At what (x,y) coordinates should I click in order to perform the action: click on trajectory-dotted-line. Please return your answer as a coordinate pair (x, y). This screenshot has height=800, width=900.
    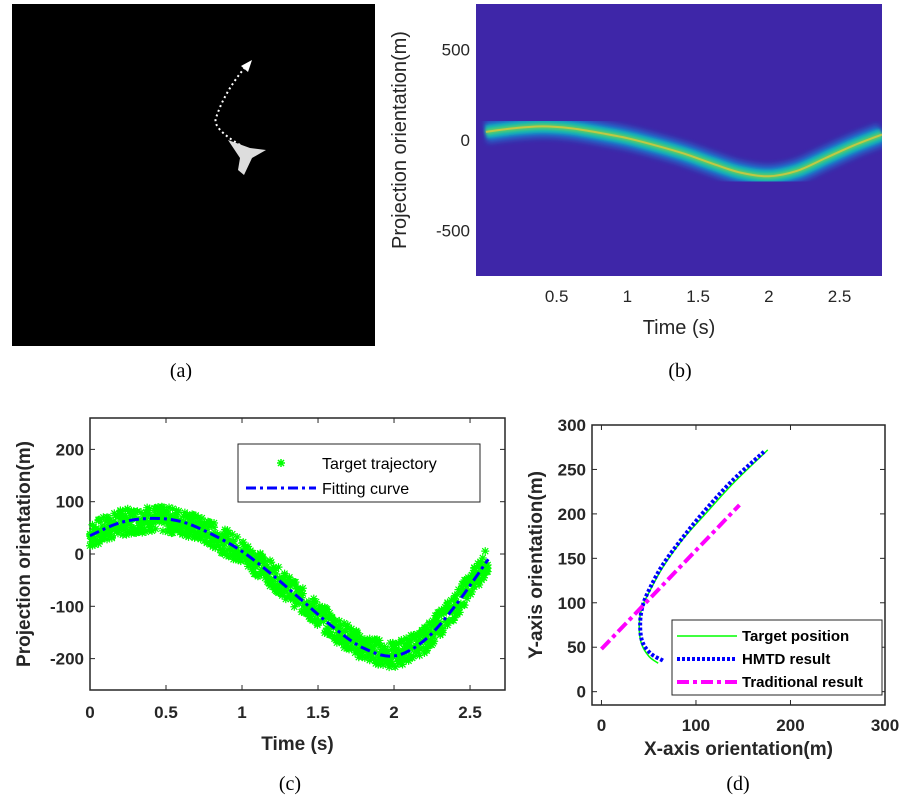
    Looking at the image, I should click on (231, 104).